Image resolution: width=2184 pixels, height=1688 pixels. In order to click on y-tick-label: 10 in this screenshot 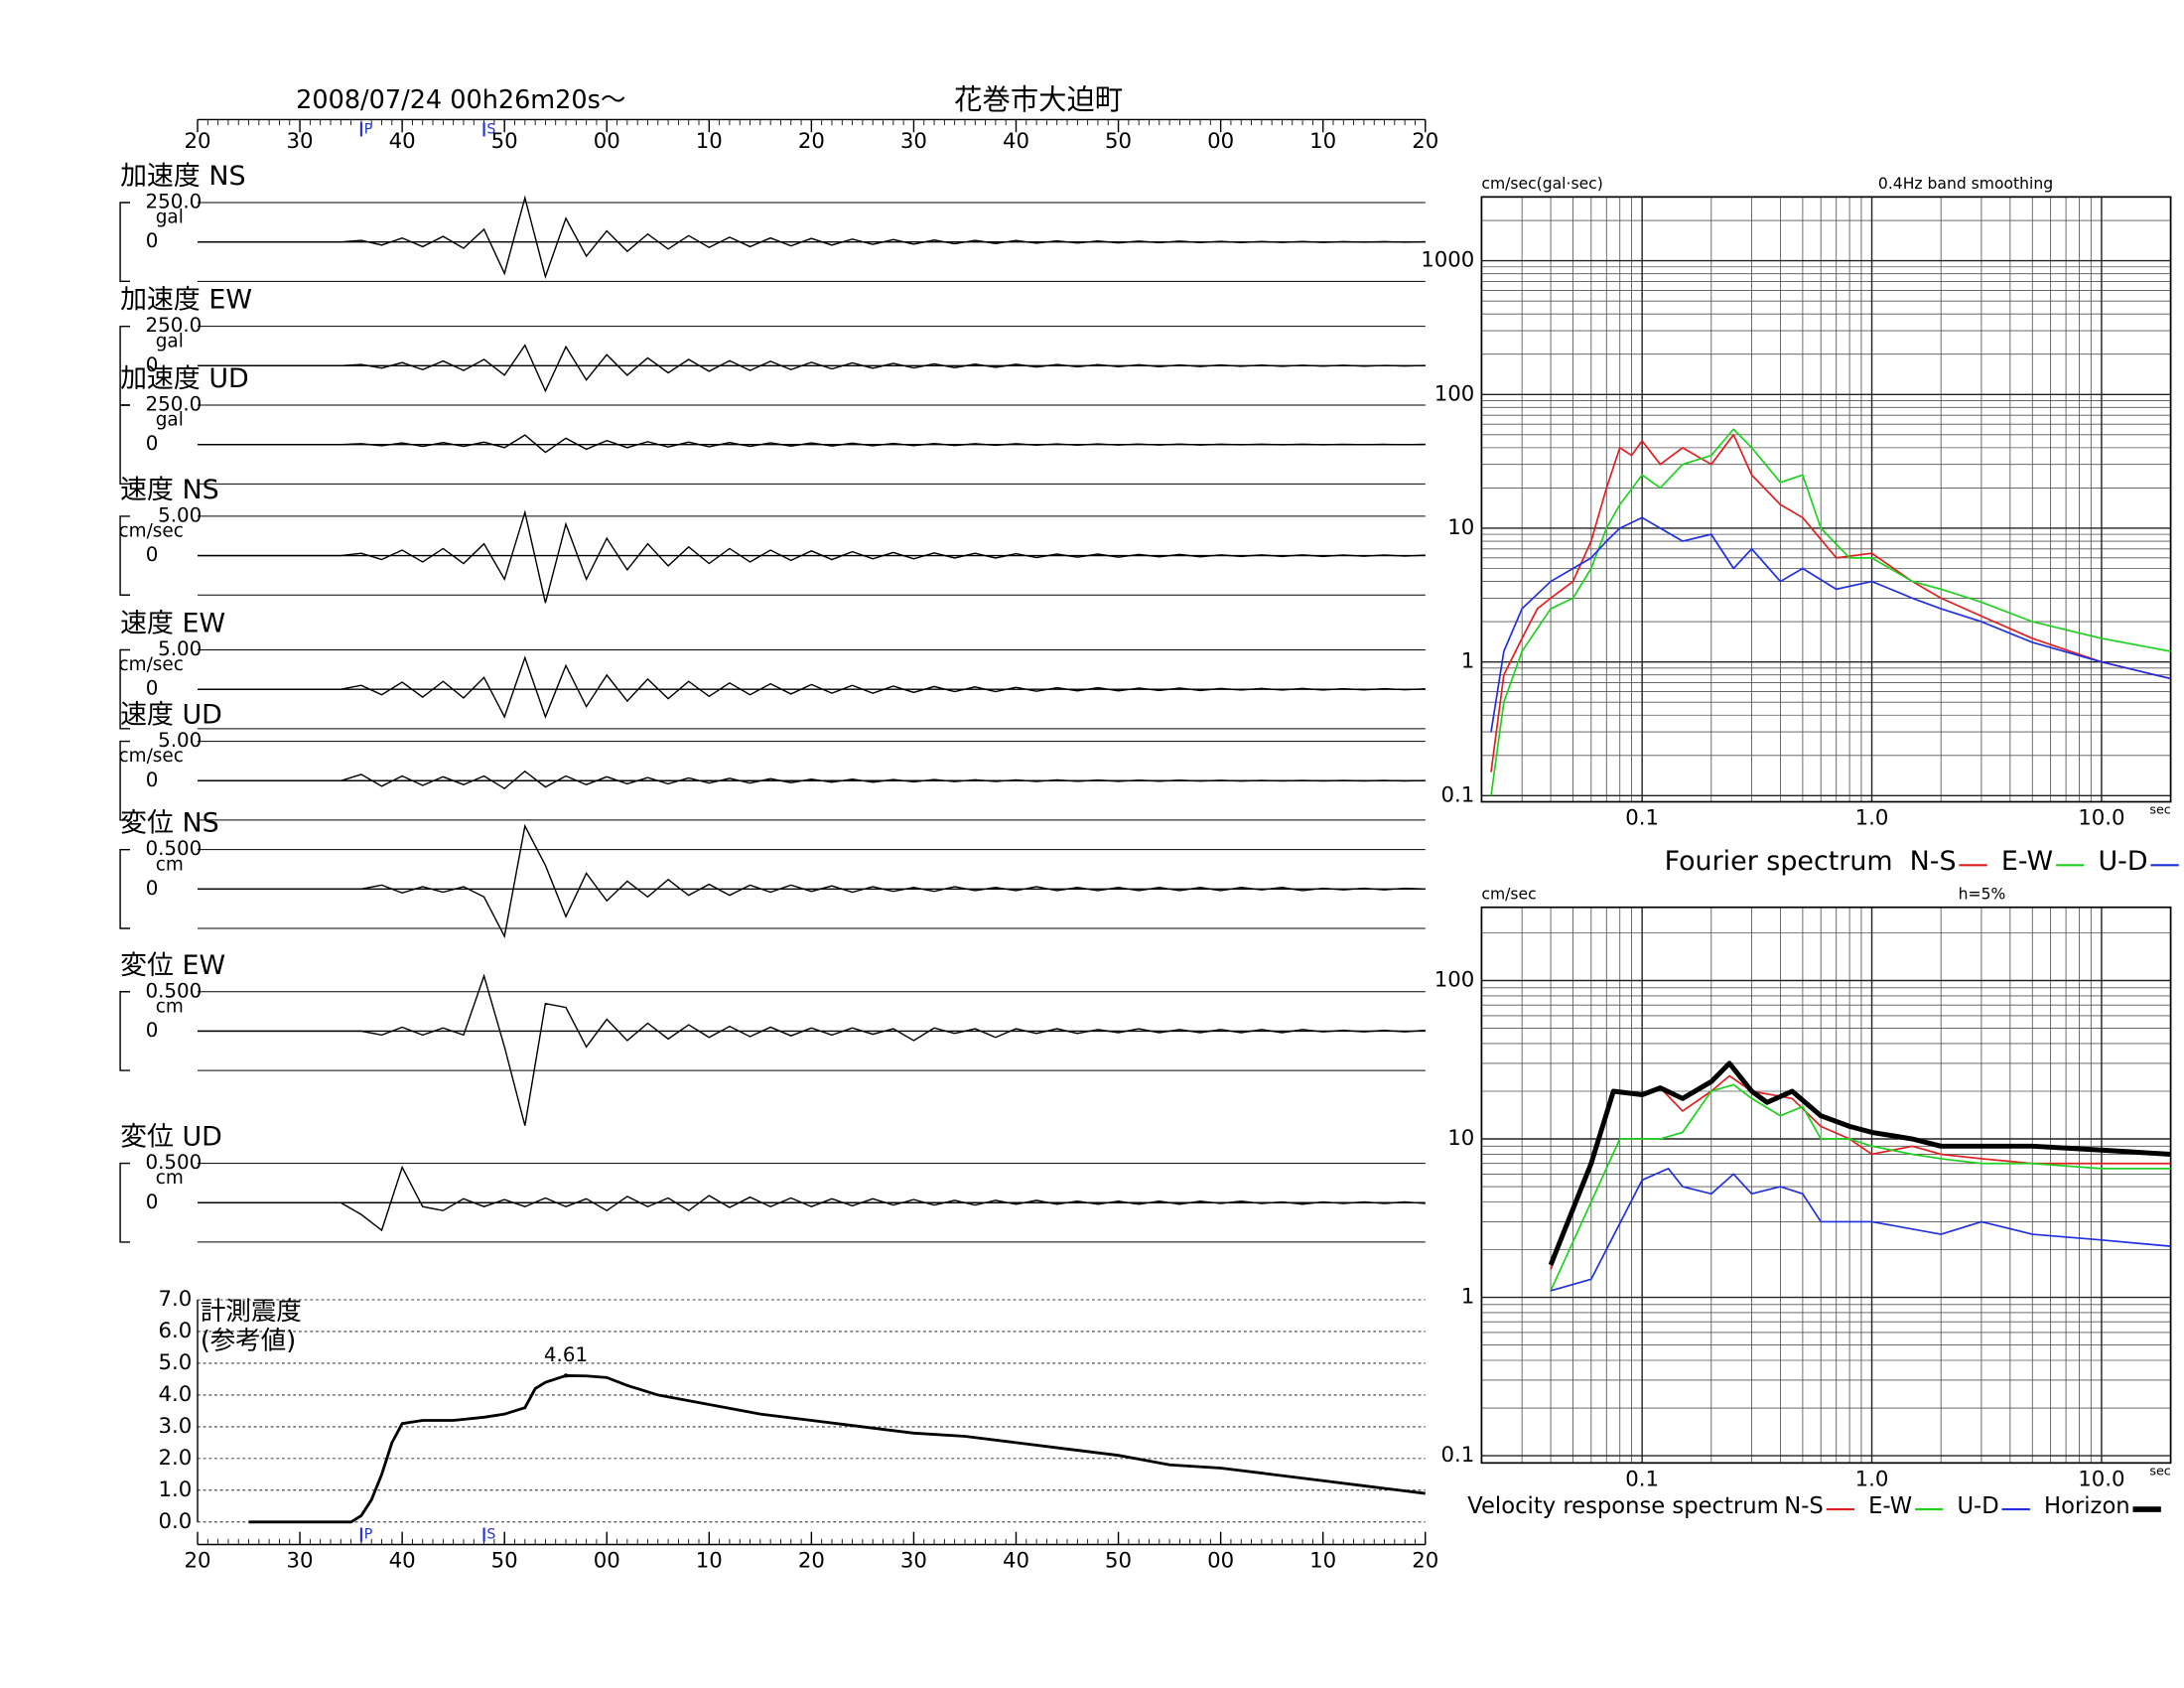, I will do `click(1460, 527)`.